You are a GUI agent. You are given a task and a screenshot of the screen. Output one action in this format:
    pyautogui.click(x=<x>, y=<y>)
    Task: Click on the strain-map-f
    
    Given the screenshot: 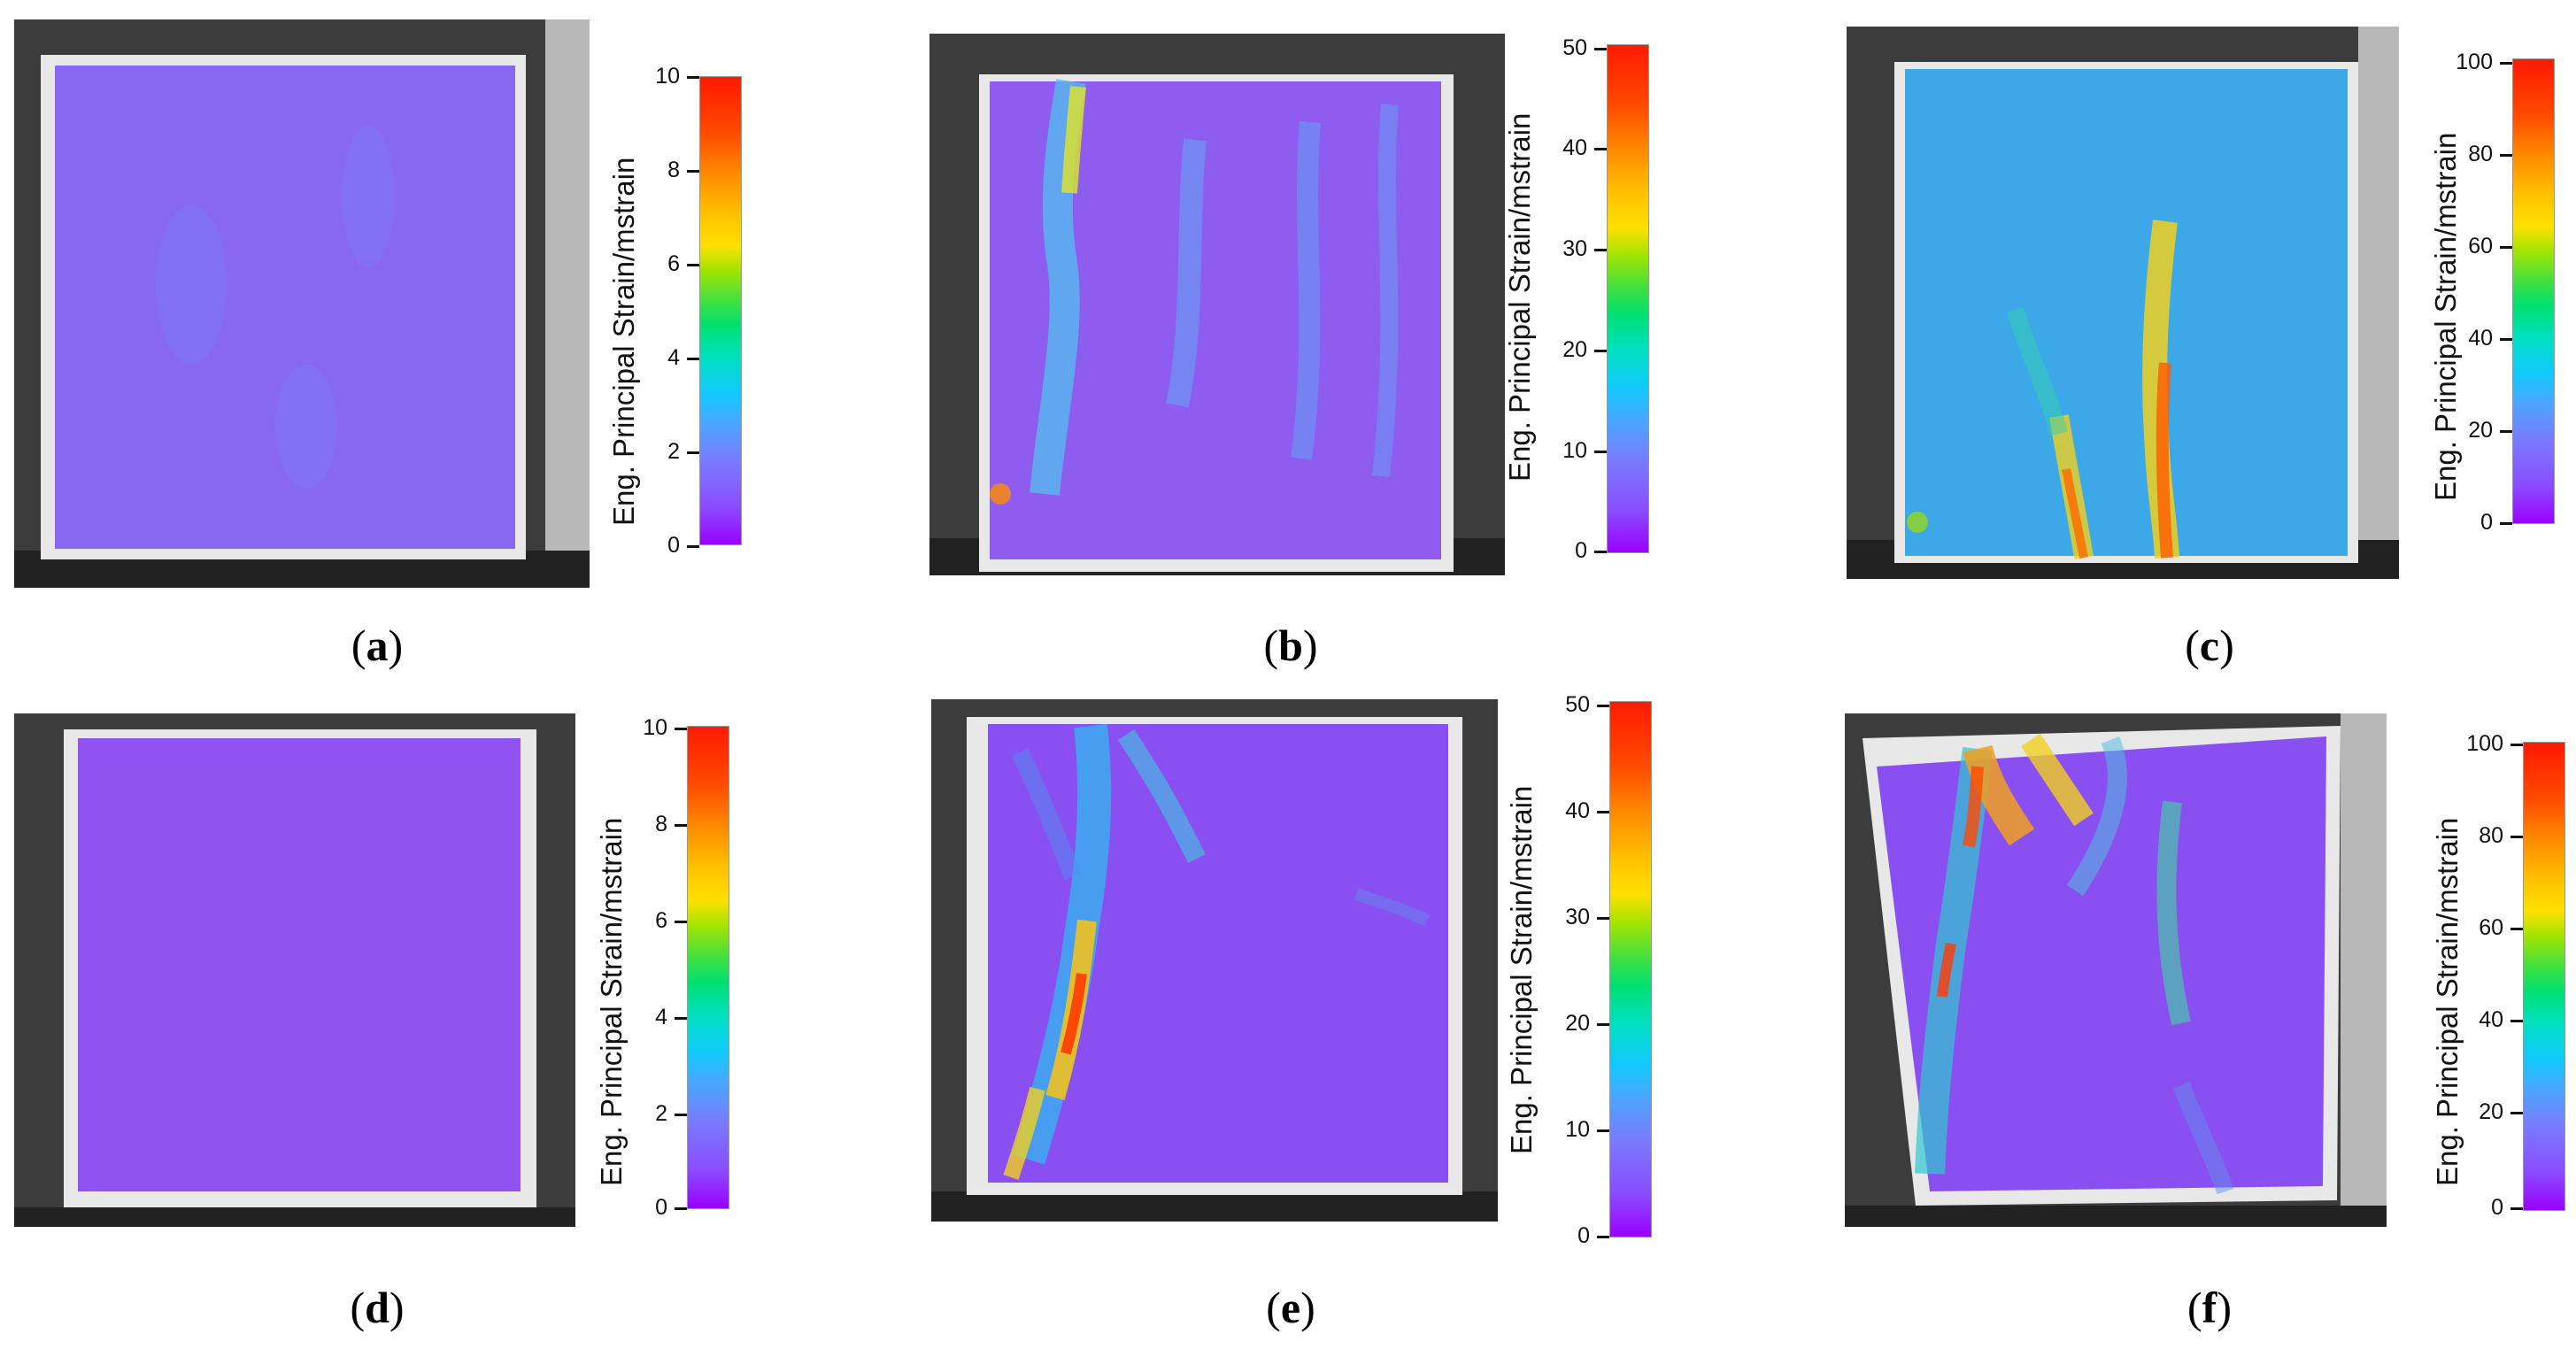 What is the action you would take?
    pyautogui.click(x=2116, y=970)
    